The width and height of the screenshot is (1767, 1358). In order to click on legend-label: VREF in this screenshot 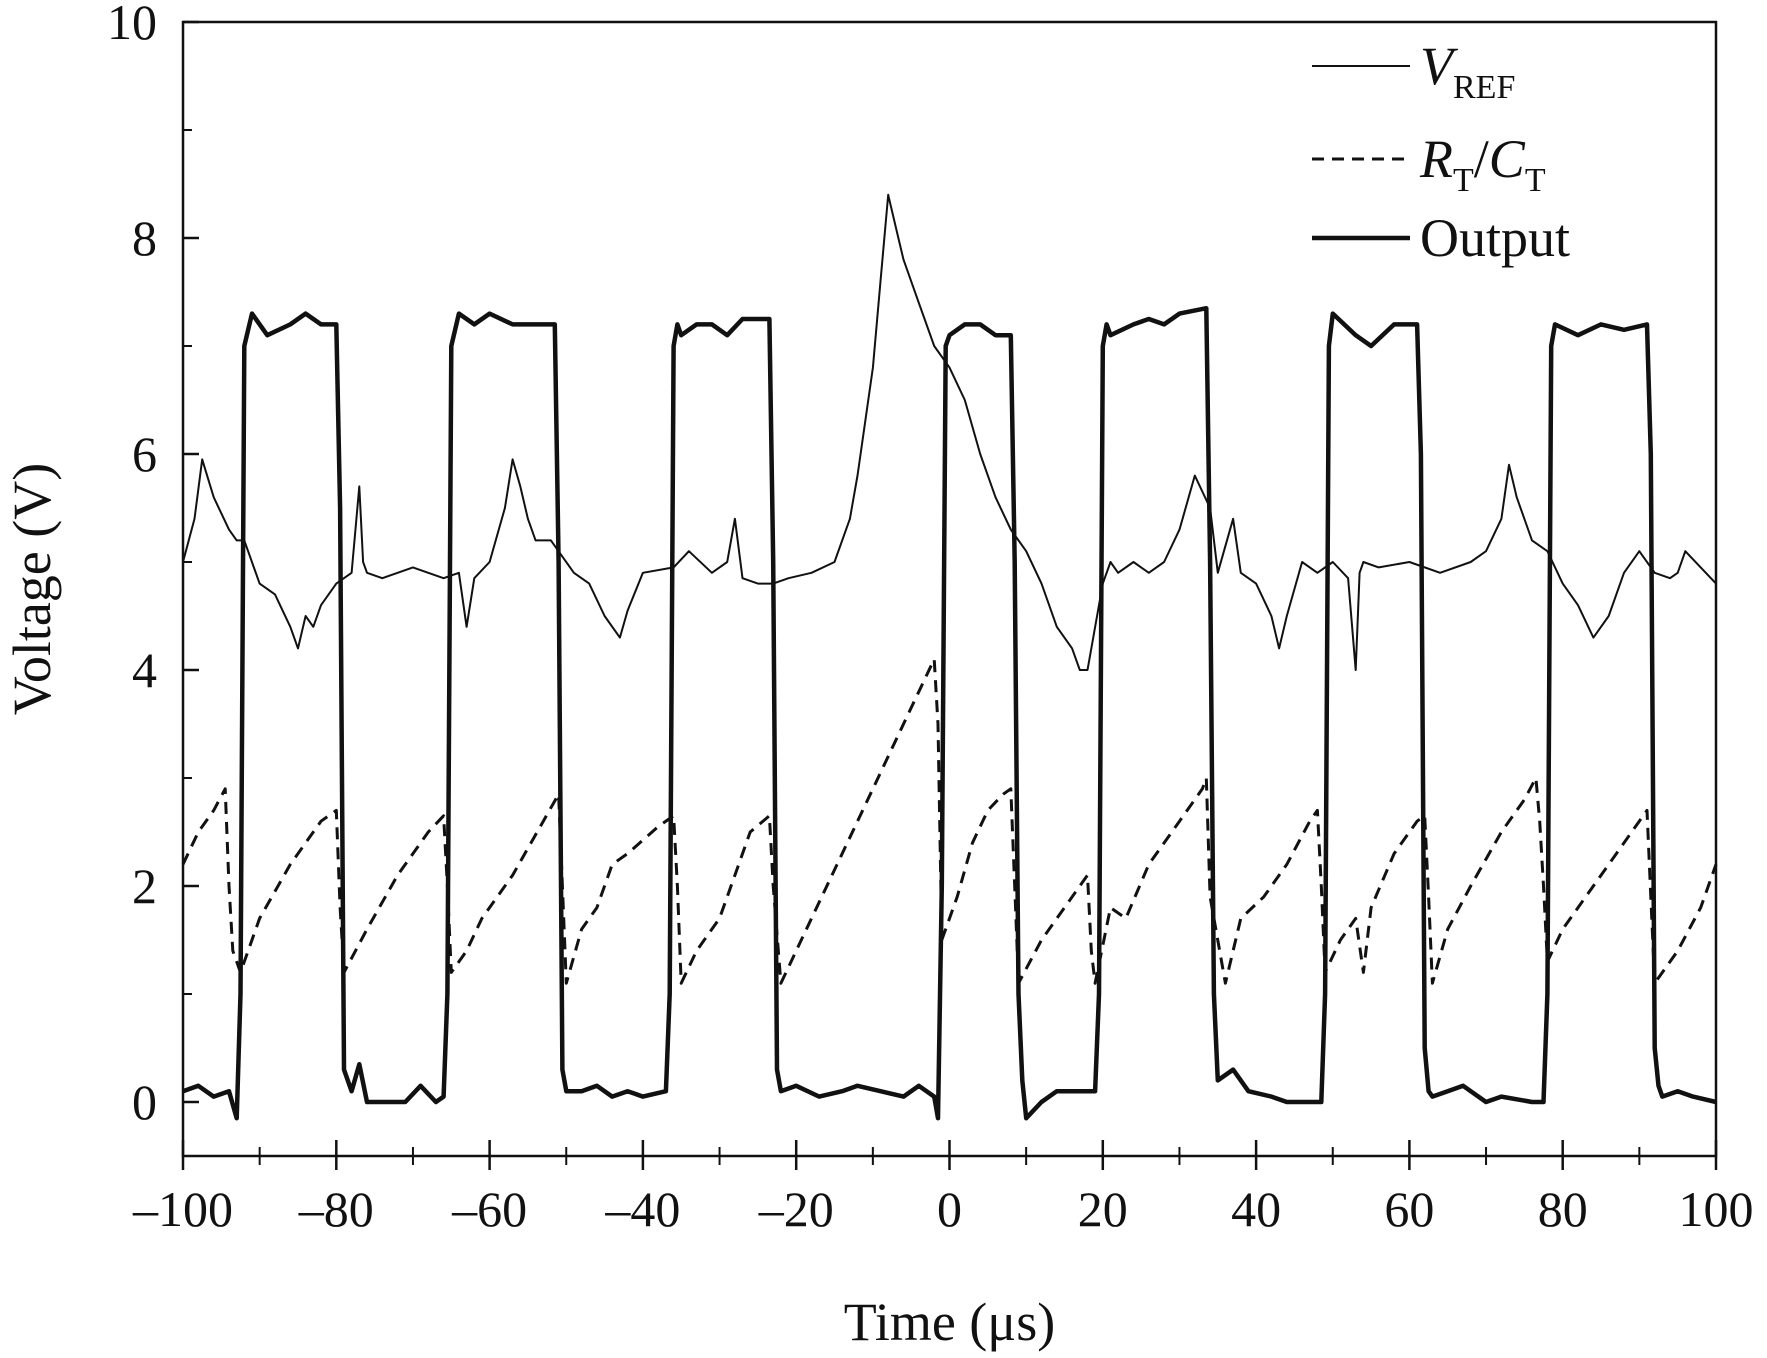, I will do `click(1467, 71)`.